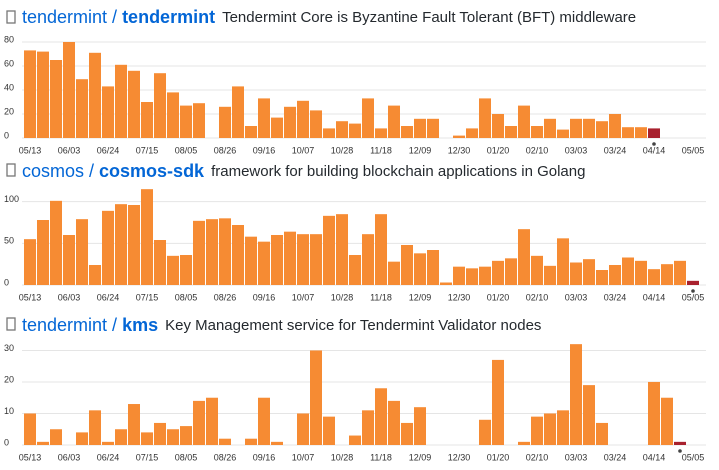  What do you see at coordinates (152, 171) in the screenshot?
I see `repo-link: cosmos-sdk` at bounding box center [152, 171].